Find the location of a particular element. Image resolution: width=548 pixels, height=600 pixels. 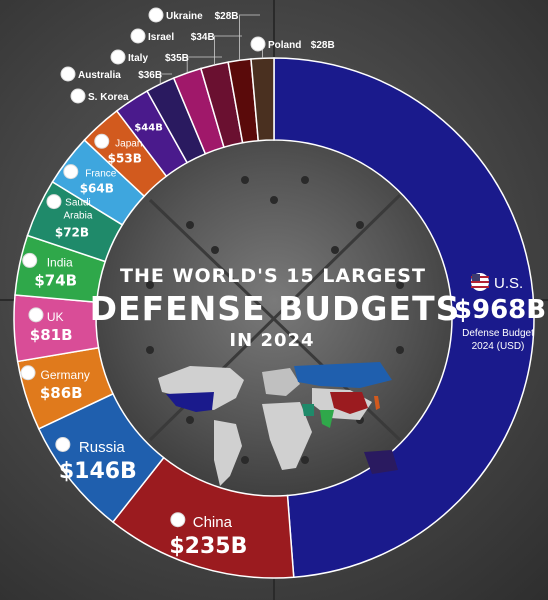

slice-value-label: $35B is located at coordinates (177, 58).